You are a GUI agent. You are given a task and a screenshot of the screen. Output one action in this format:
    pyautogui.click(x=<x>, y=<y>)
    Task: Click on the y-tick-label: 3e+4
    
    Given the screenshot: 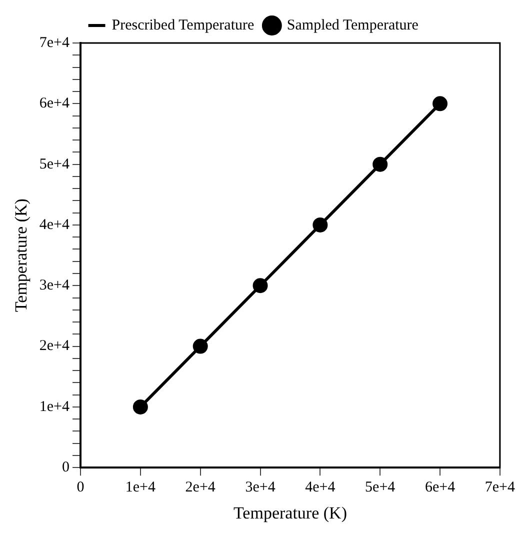 What is the action you would take?
    pyautogui.click(x=54, y=286)
    